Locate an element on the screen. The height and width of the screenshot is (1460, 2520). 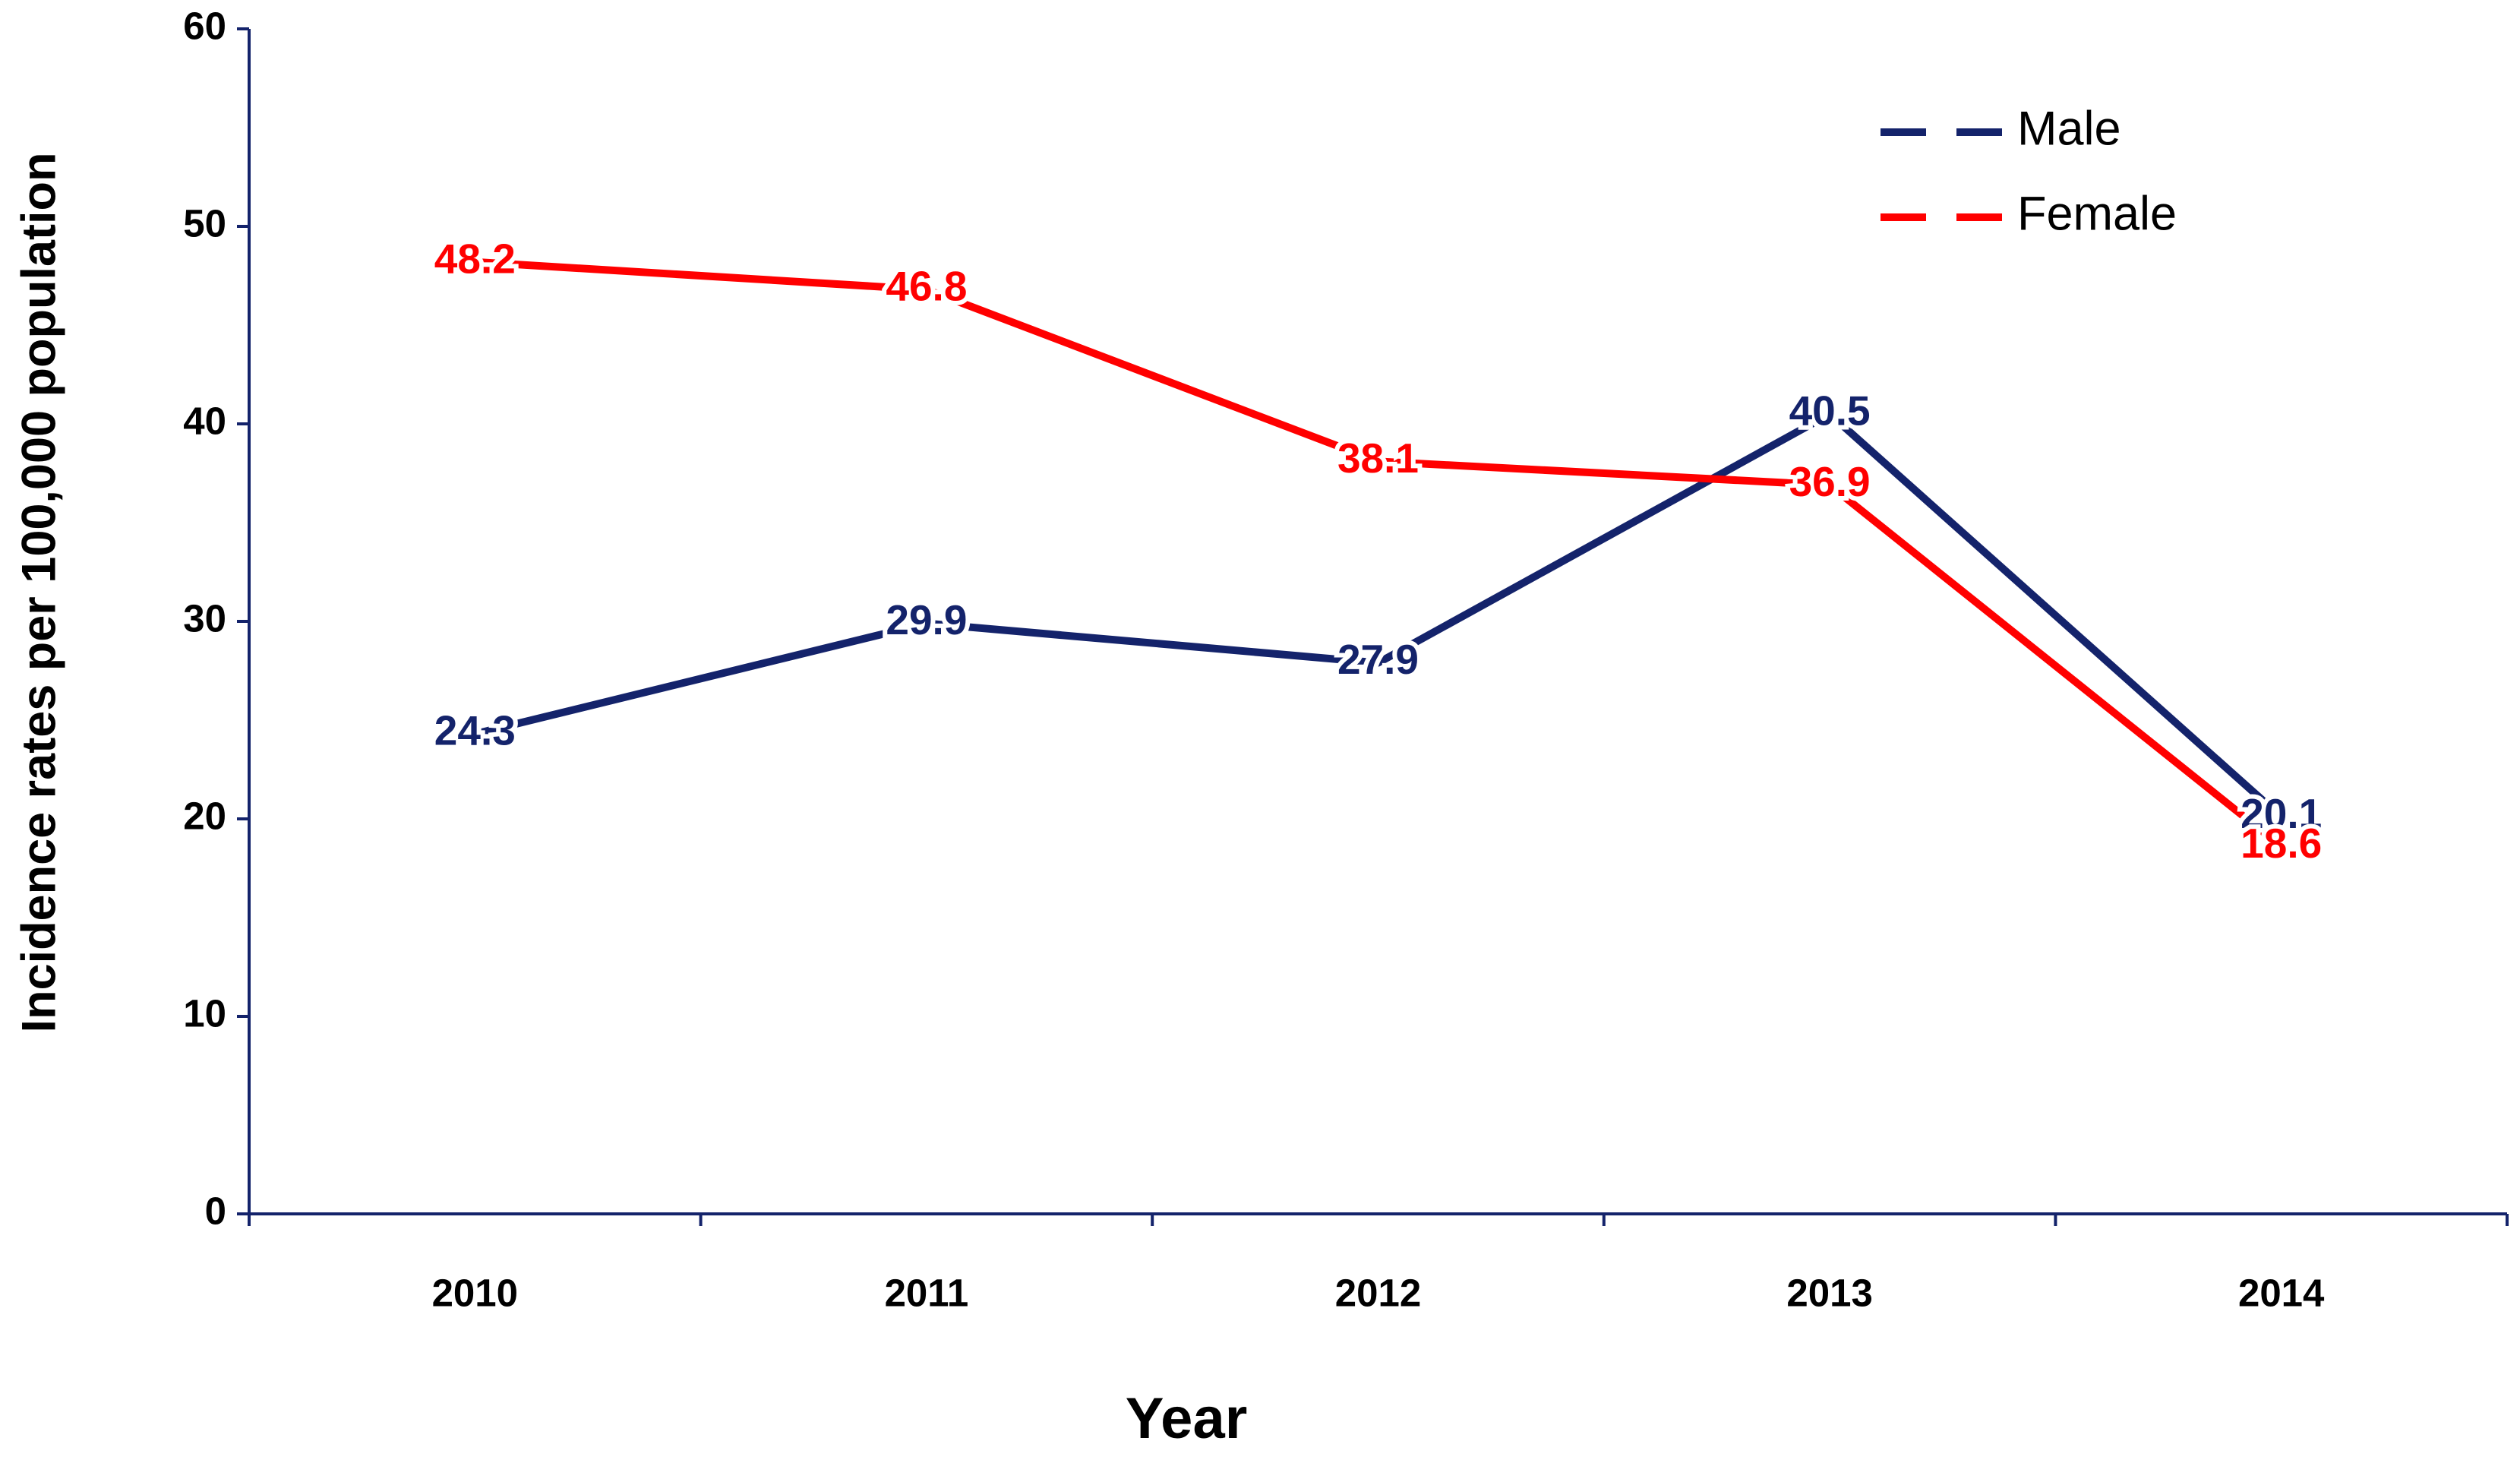
y-tick-label: 60 is located at coordinates (204, 26).